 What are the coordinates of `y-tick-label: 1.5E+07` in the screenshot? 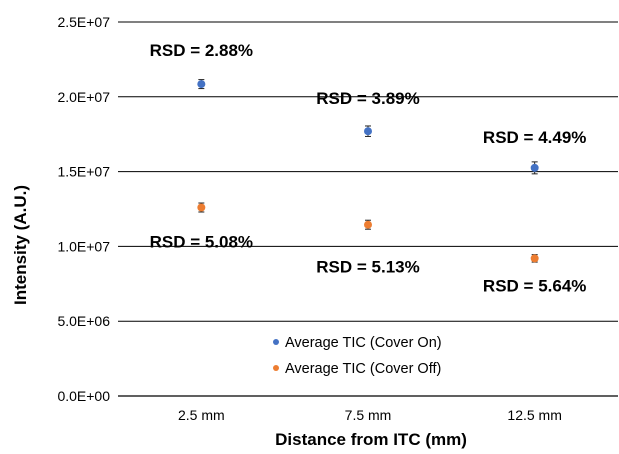 It's located at (83, 172).